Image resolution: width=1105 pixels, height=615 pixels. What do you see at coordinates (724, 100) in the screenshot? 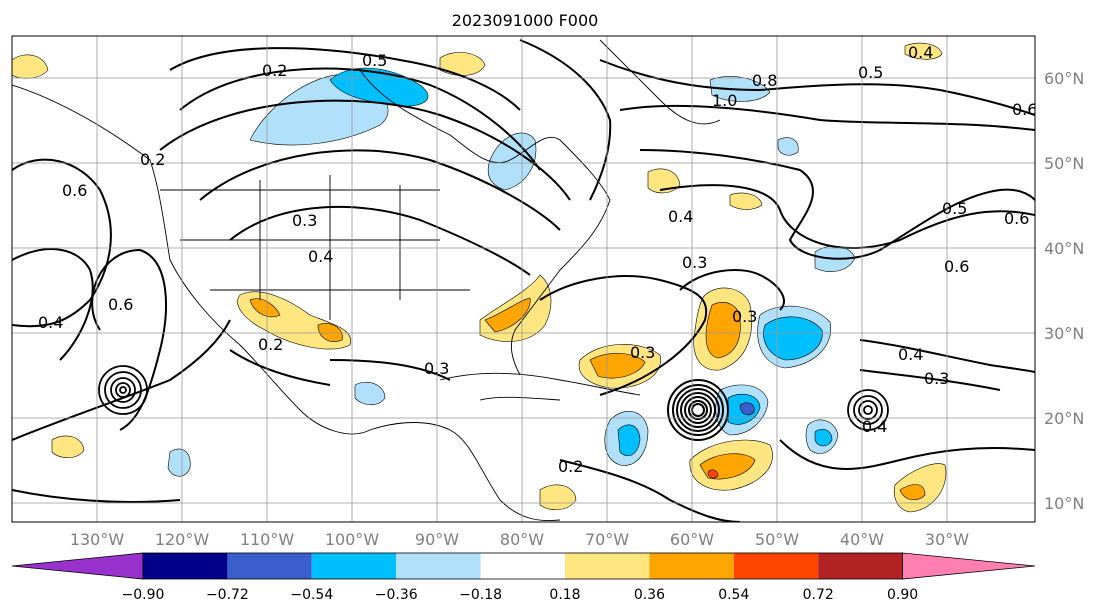
I see `contour-label: 1.0` at bounding box center [724, 100].